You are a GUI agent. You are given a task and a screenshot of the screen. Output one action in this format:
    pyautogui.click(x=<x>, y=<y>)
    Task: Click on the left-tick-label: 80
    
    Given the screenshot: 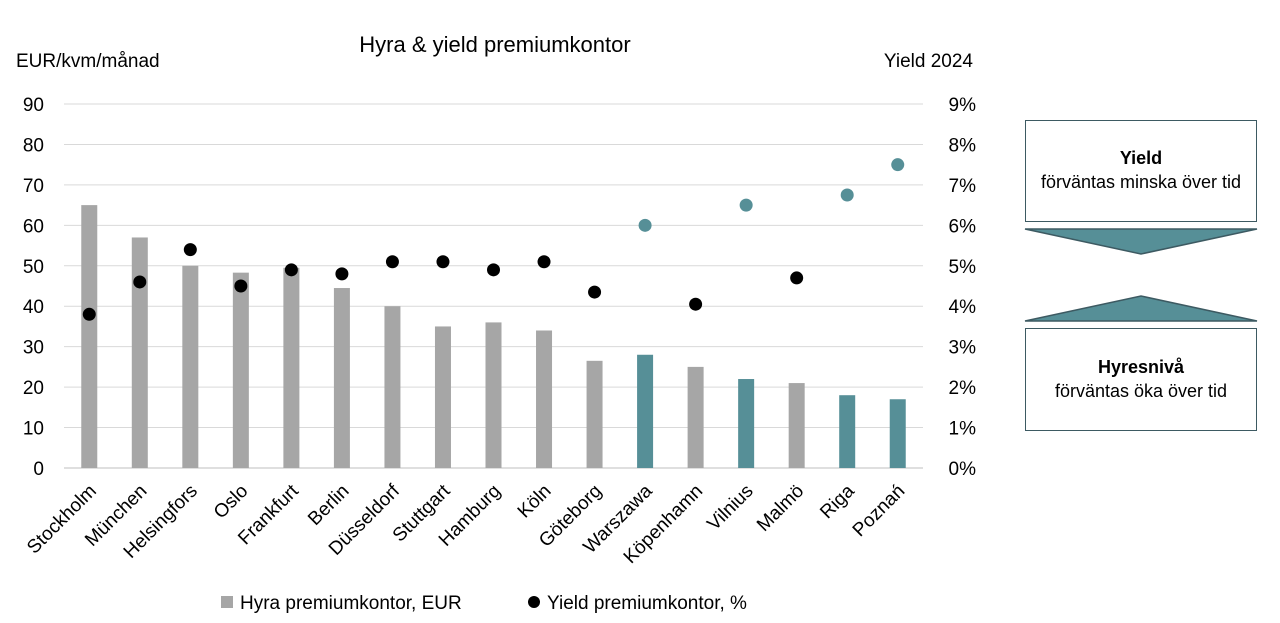 What is the action you would take?
    pyautogui.click(x=33, y=145)
    